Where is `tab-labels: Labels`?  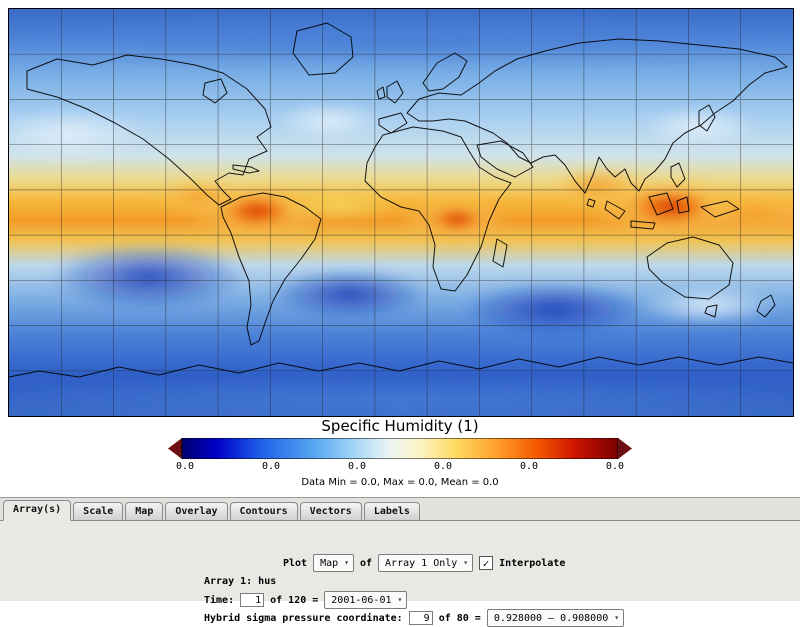 tab-labels: Labels is located at coordinates (391, 511).